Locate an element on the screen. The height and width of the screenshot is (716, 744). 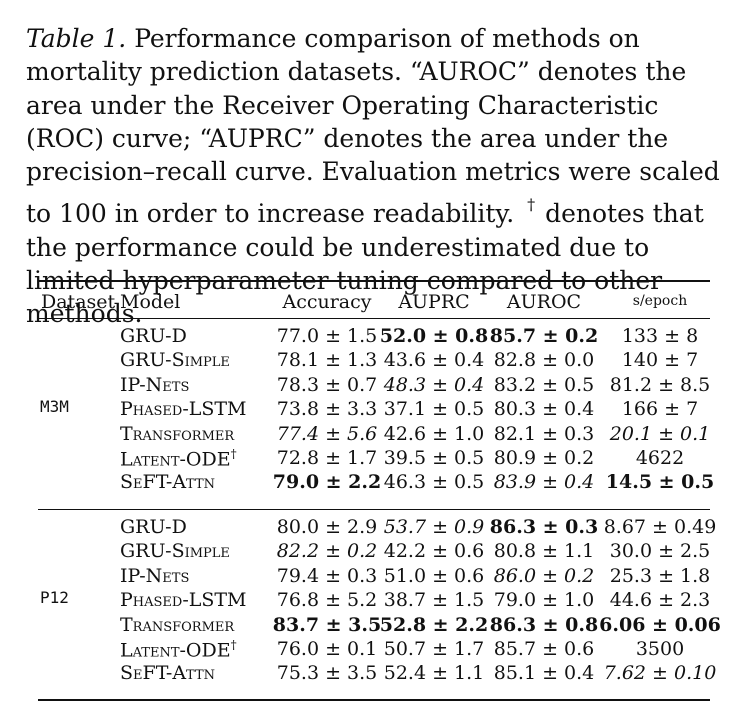
header-accuracy: Accuracy is located at coordinates (327, 302).